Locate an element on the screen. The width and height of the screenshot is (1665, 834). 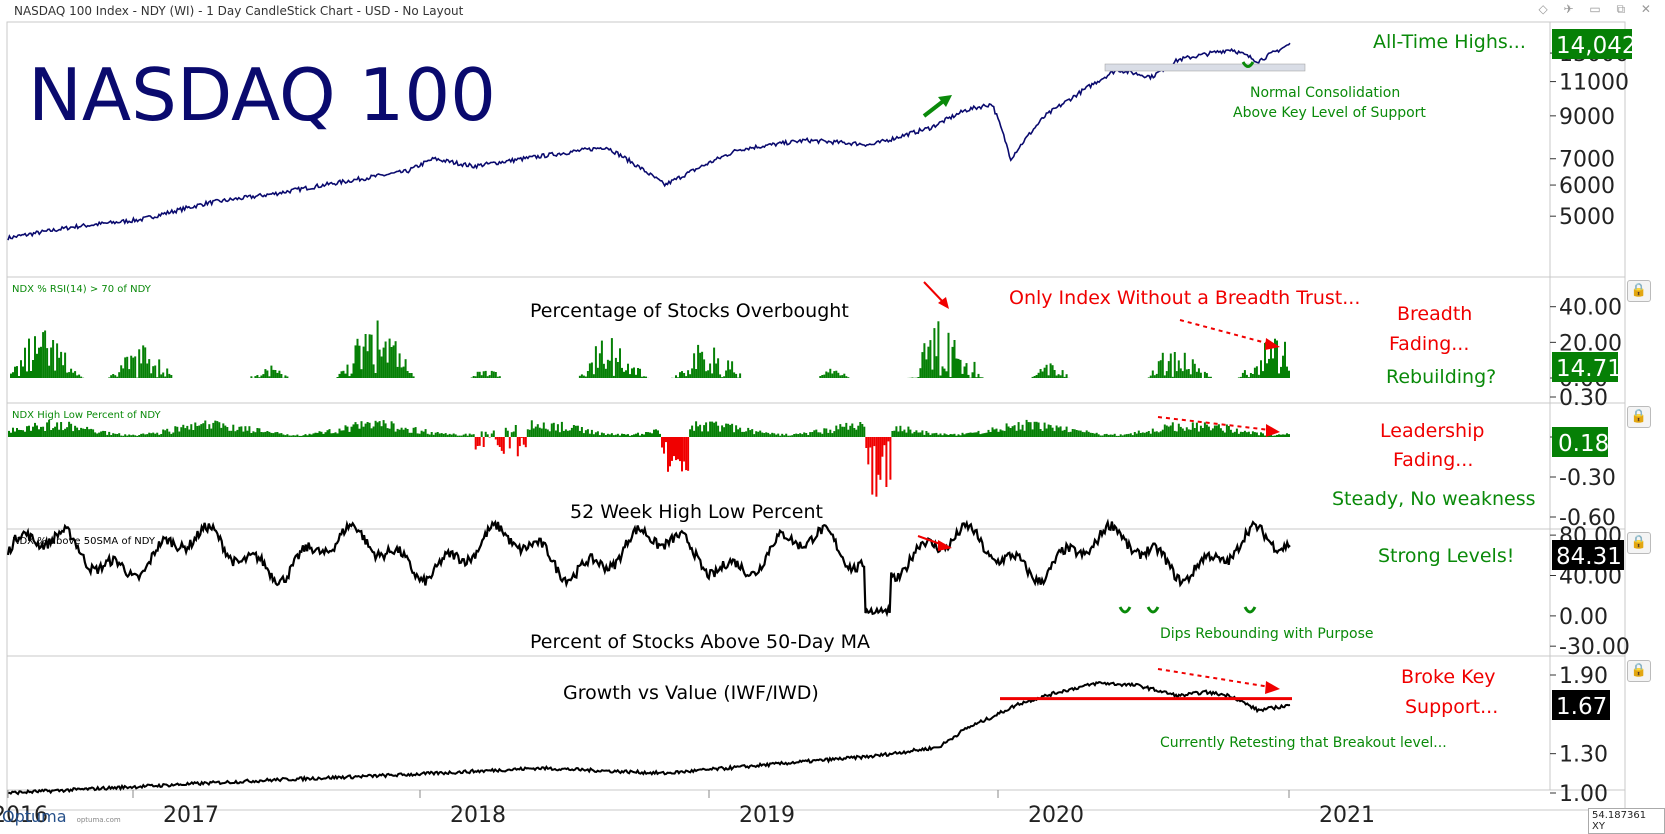
highlow-title: 52 Week High Low Percent is located at coordinates (696, 512).